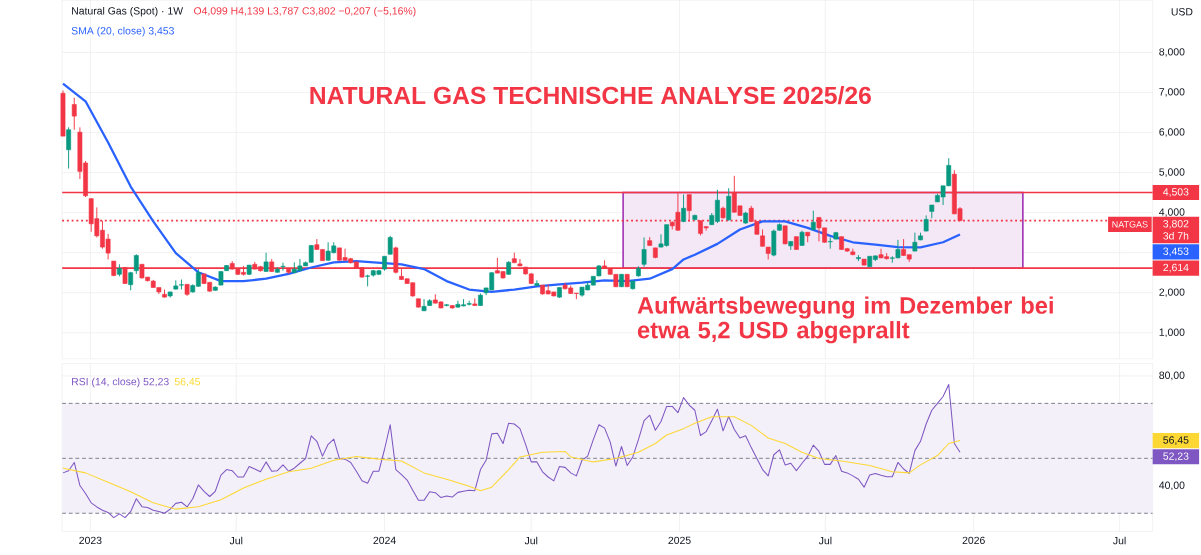 The image size is (1201, 555). Describe the element at coordinates (1172, 486) in the screenshot. I see `y-tick-label: 40,00` at that location.